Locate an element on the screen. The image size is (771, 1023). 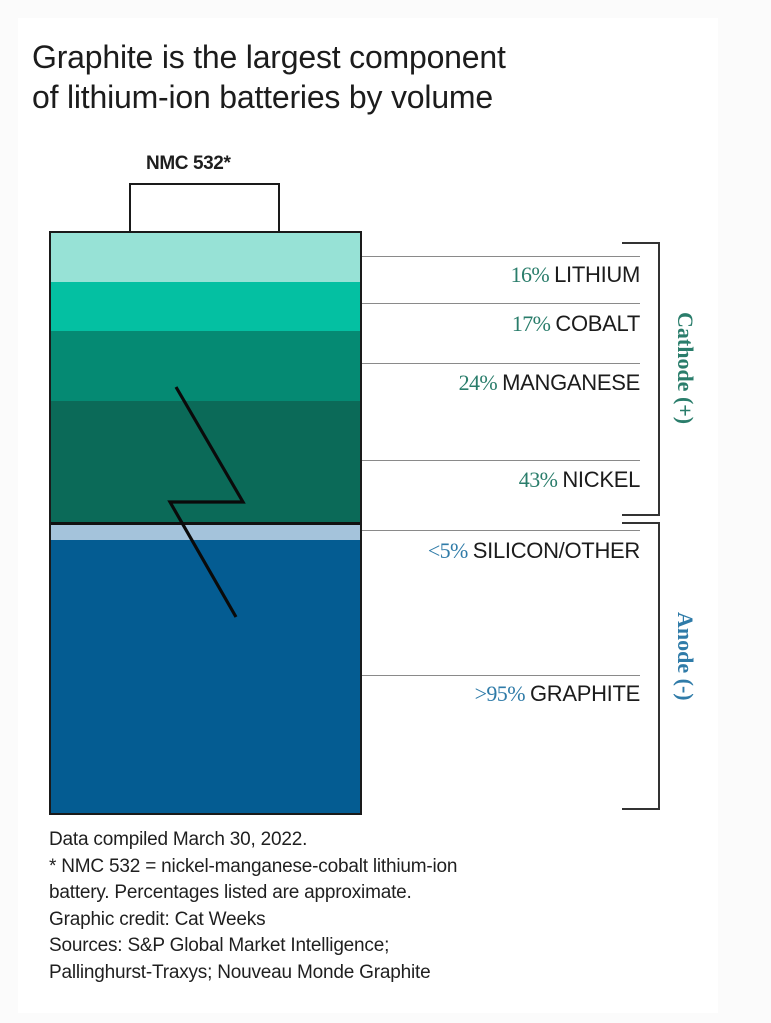
name-nickel: NICKEL is located at coordinates (601, 479).